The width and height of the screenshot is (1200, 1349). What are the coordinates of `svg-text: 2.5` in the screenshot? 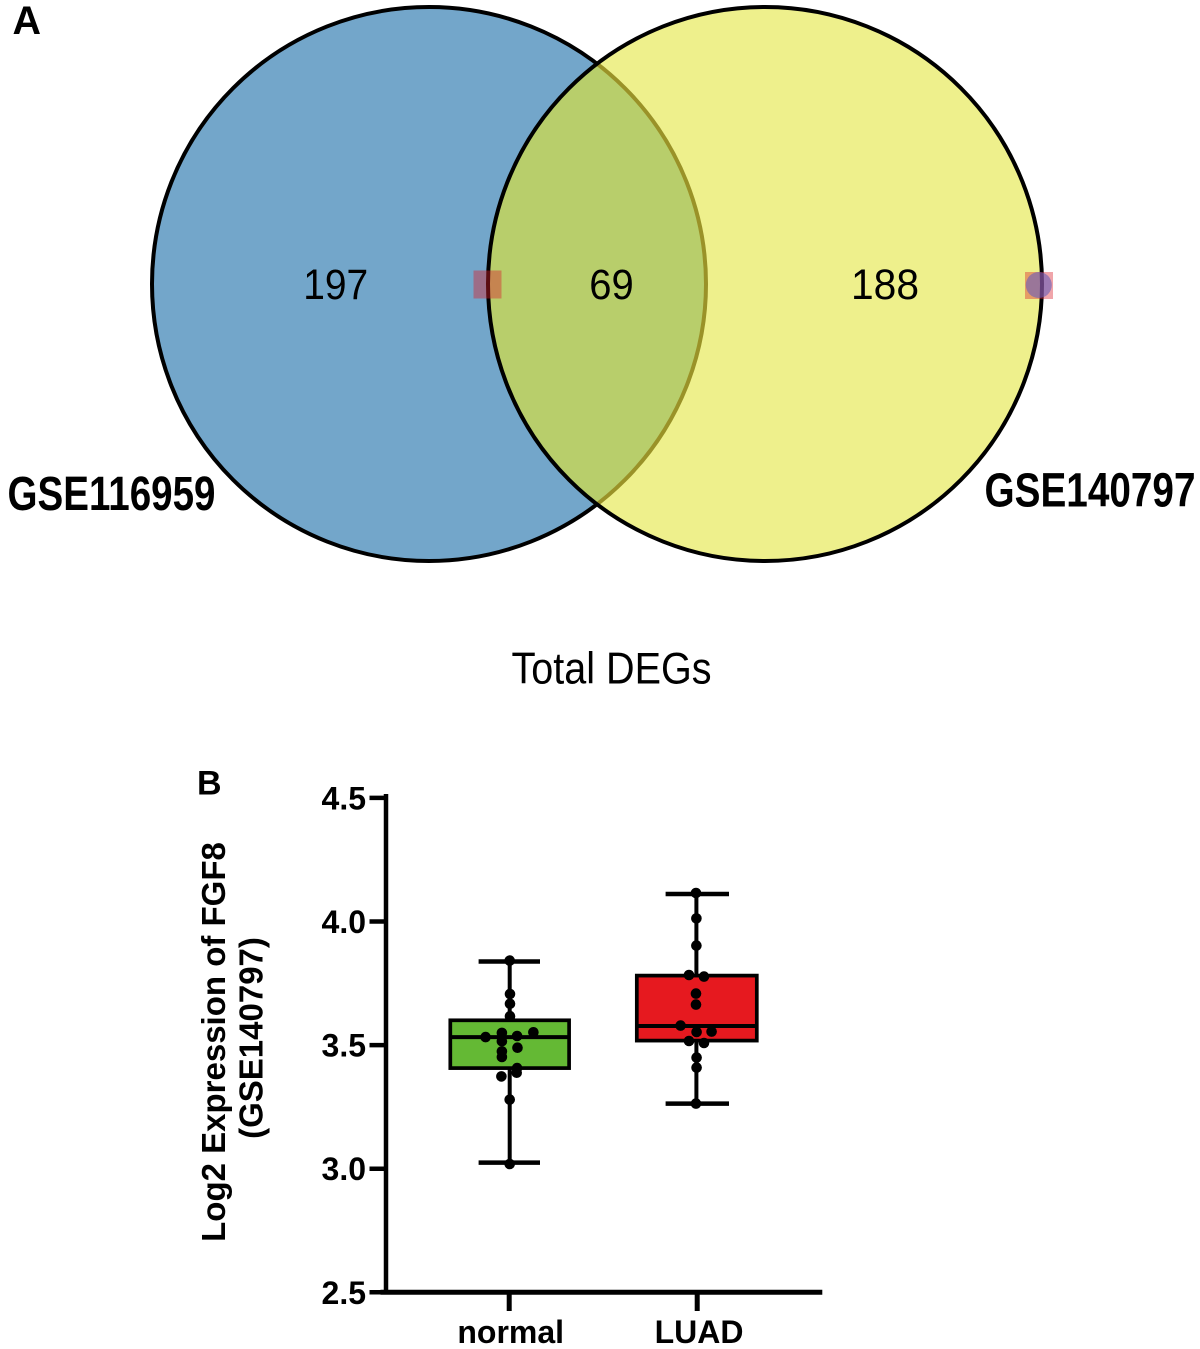 It's located at (344, 1293).